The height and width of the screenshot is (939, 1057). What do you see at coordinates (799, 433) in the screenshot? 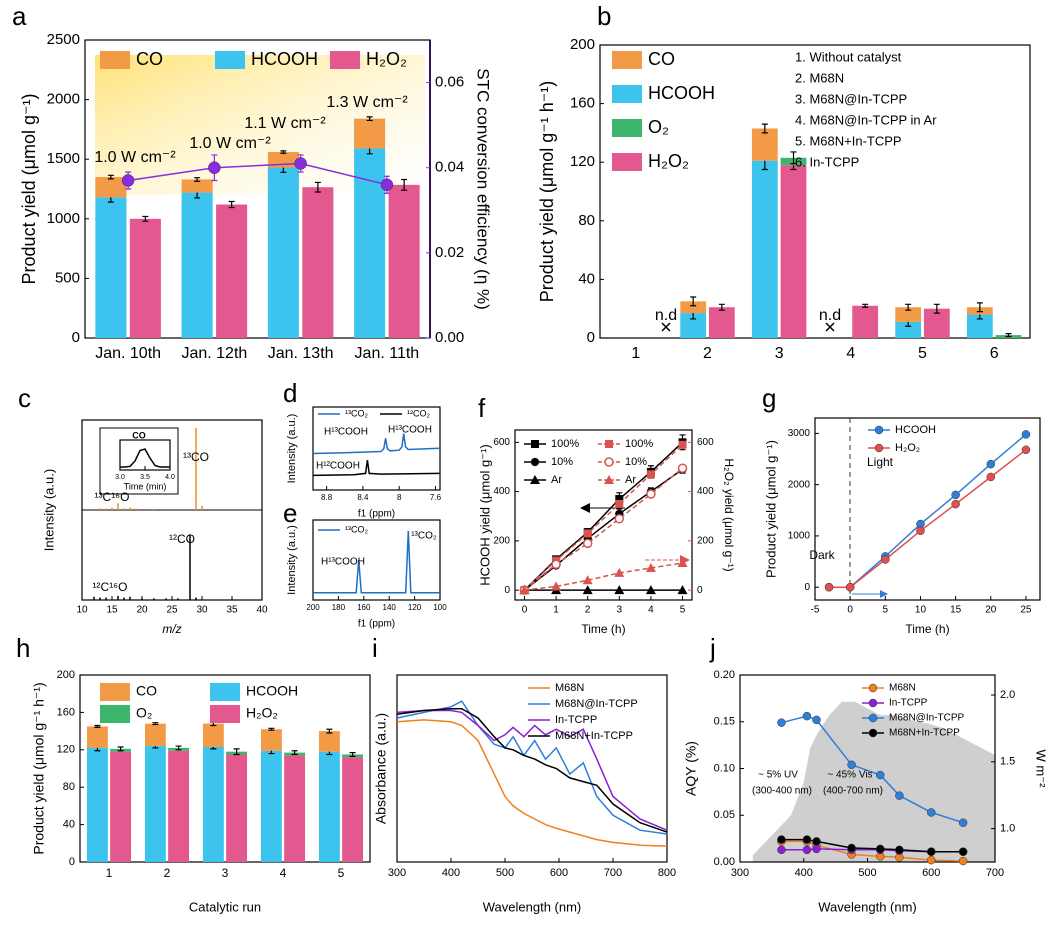
I see `y-tick-label: 3000` at bounding box center [799, 433].